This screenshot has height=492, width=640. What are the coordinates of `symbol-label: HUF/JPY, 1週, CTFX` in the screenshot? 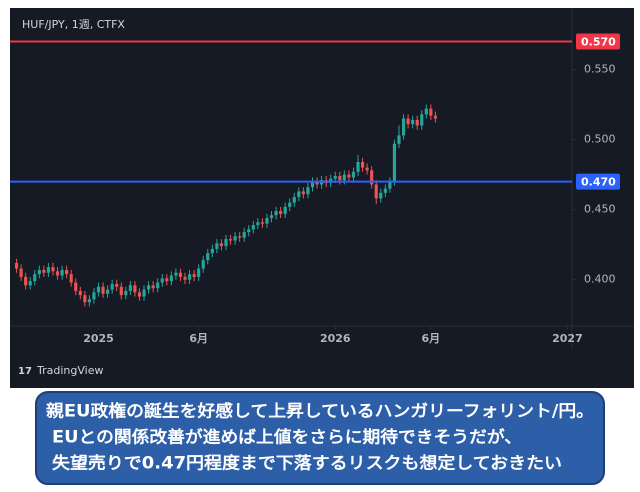 It's located at (73, 24).